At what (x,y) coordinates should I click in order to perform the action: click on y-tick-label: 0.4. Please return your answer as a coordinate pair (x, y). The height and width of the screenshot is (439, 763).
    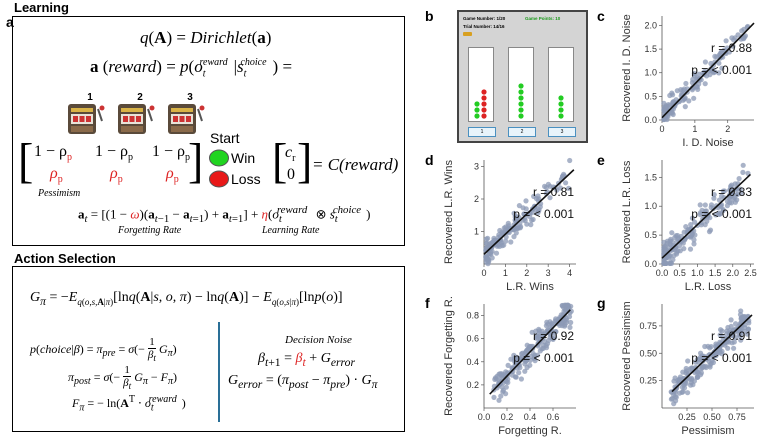
    Looking at the image, I should click on (472, 362).